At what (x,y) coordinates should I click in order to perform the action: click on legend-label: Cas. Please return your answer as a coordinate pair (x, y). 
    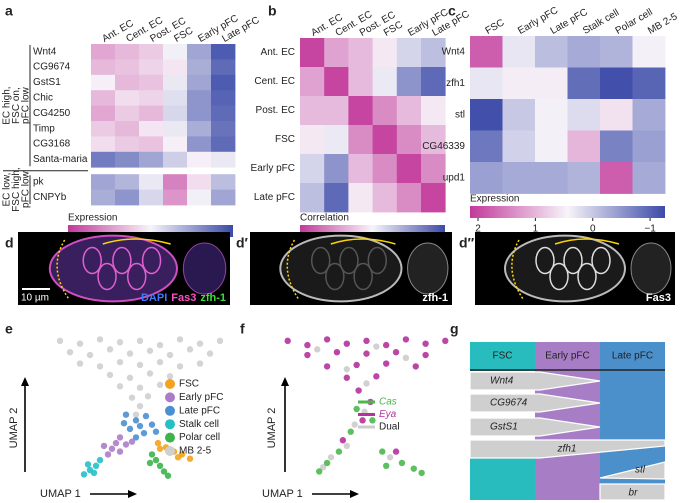
    Looking at the image, I should click on (388, 402).